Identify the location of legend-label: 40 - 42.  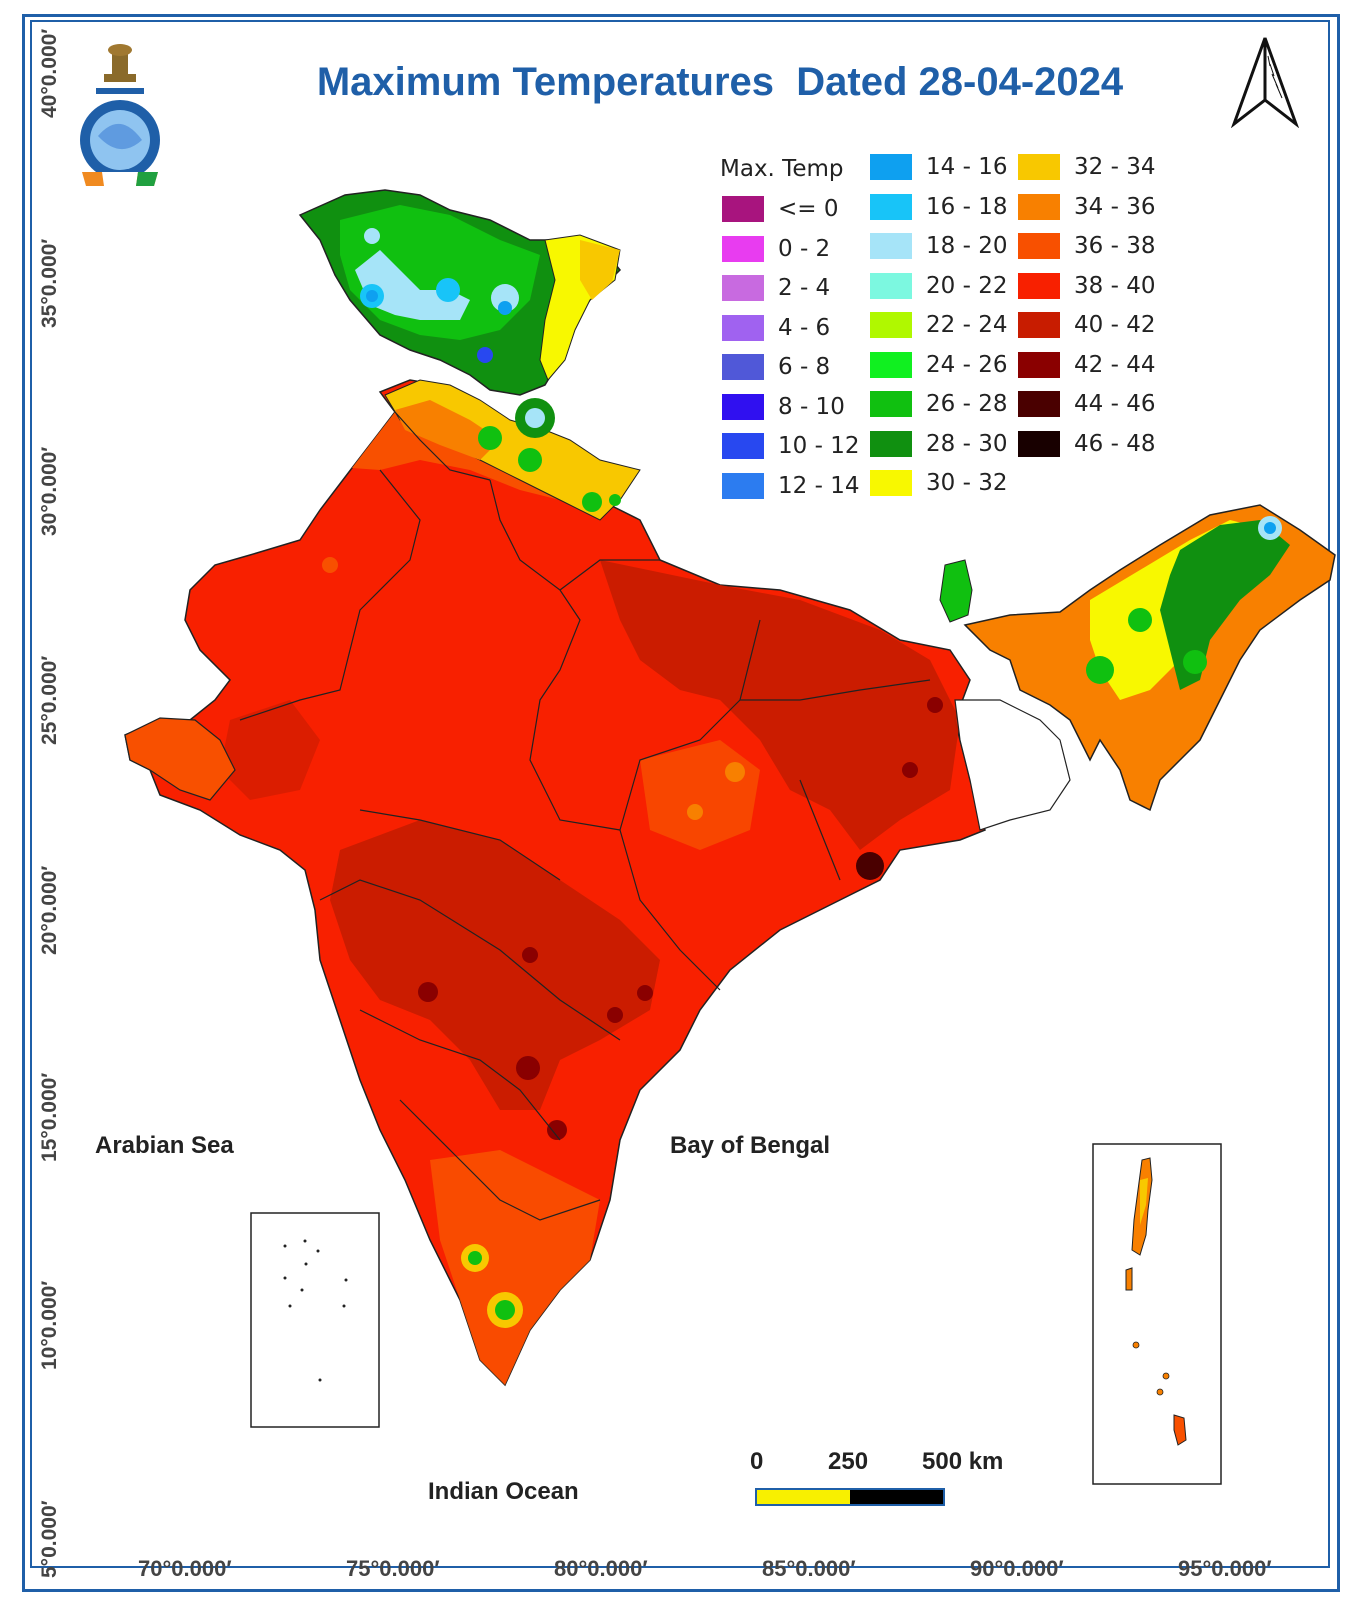
(1115, 325).